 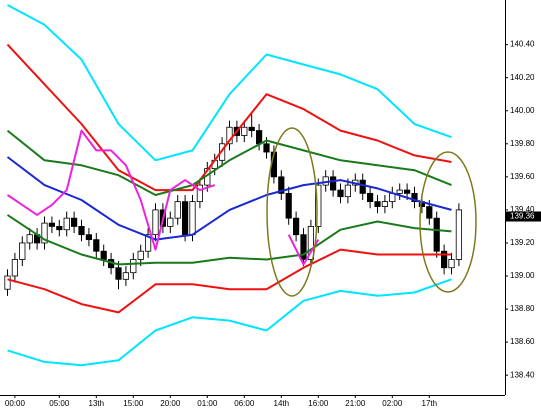 What do you see at coordinates (522, 176) in the screenshot?
I see `y-tick-label: 139.60` at bounding box center [522, 176].